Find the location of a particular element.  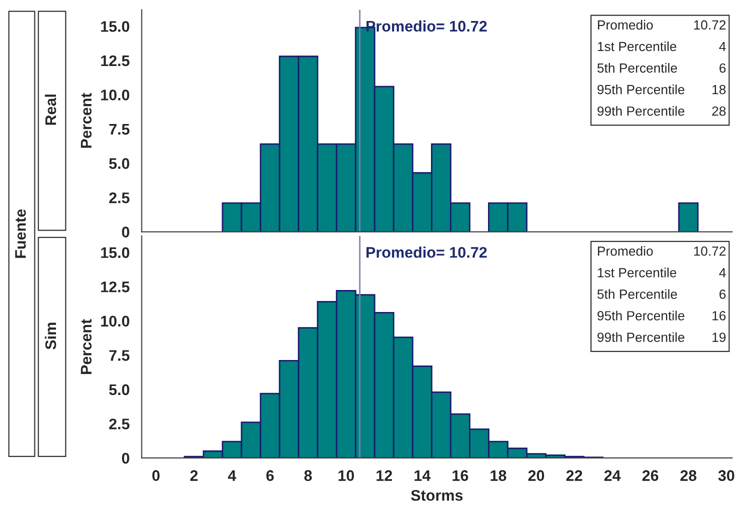

x-tick-label: 20 is located at coordinates (536, 475).